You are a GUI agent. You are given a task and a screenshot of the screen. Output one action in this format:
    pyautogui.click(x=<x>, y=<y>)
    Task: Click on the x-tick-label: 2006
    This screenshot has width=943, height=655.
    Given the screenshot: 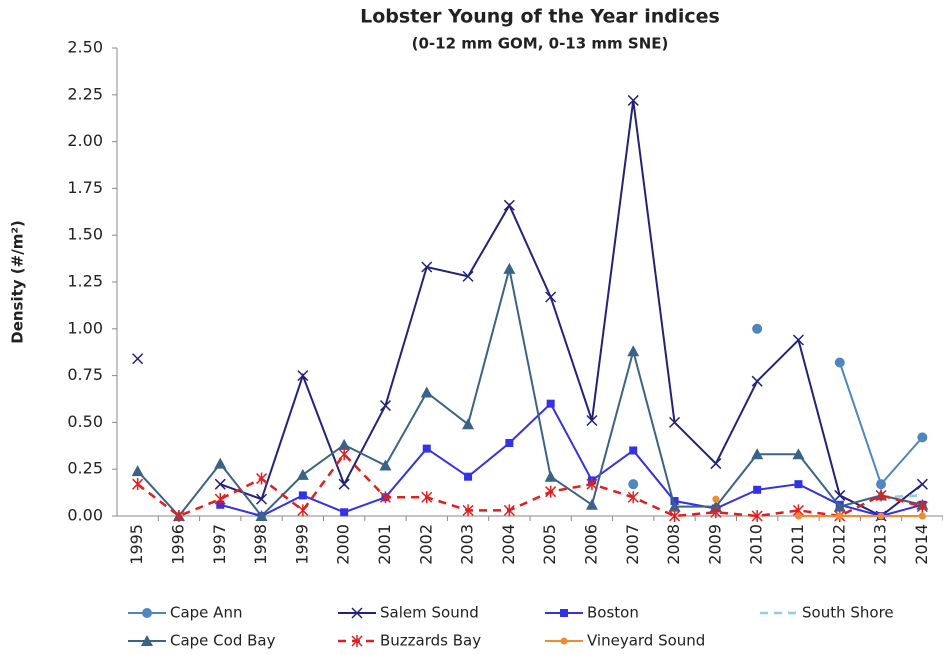 What is the action you would take?
    pyautogui.click(x=590, y=544)
    